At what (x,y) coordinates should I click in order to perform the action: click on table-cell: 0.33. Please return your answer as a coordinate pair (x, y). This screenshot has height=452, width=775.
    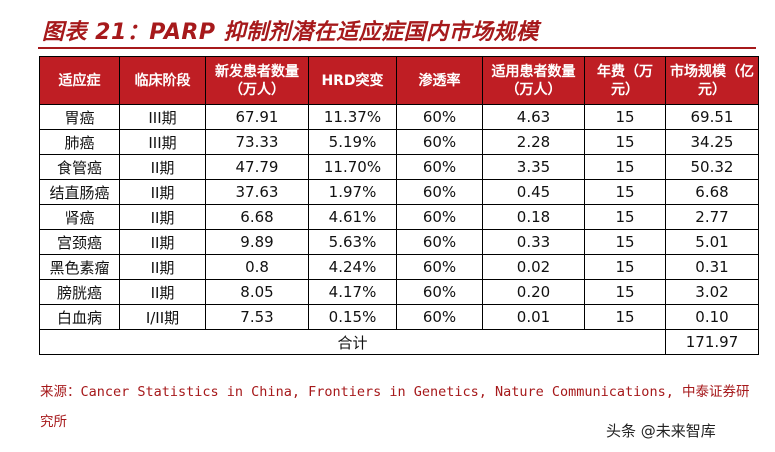
    Looking at the image, I should click on (533, 242).